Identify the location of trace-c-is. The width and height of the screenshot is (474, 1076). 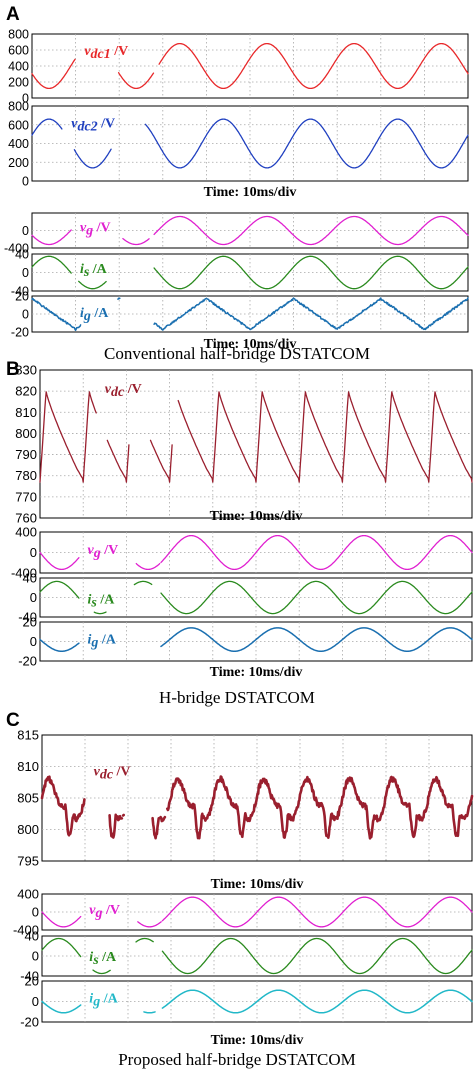
(257, 956).